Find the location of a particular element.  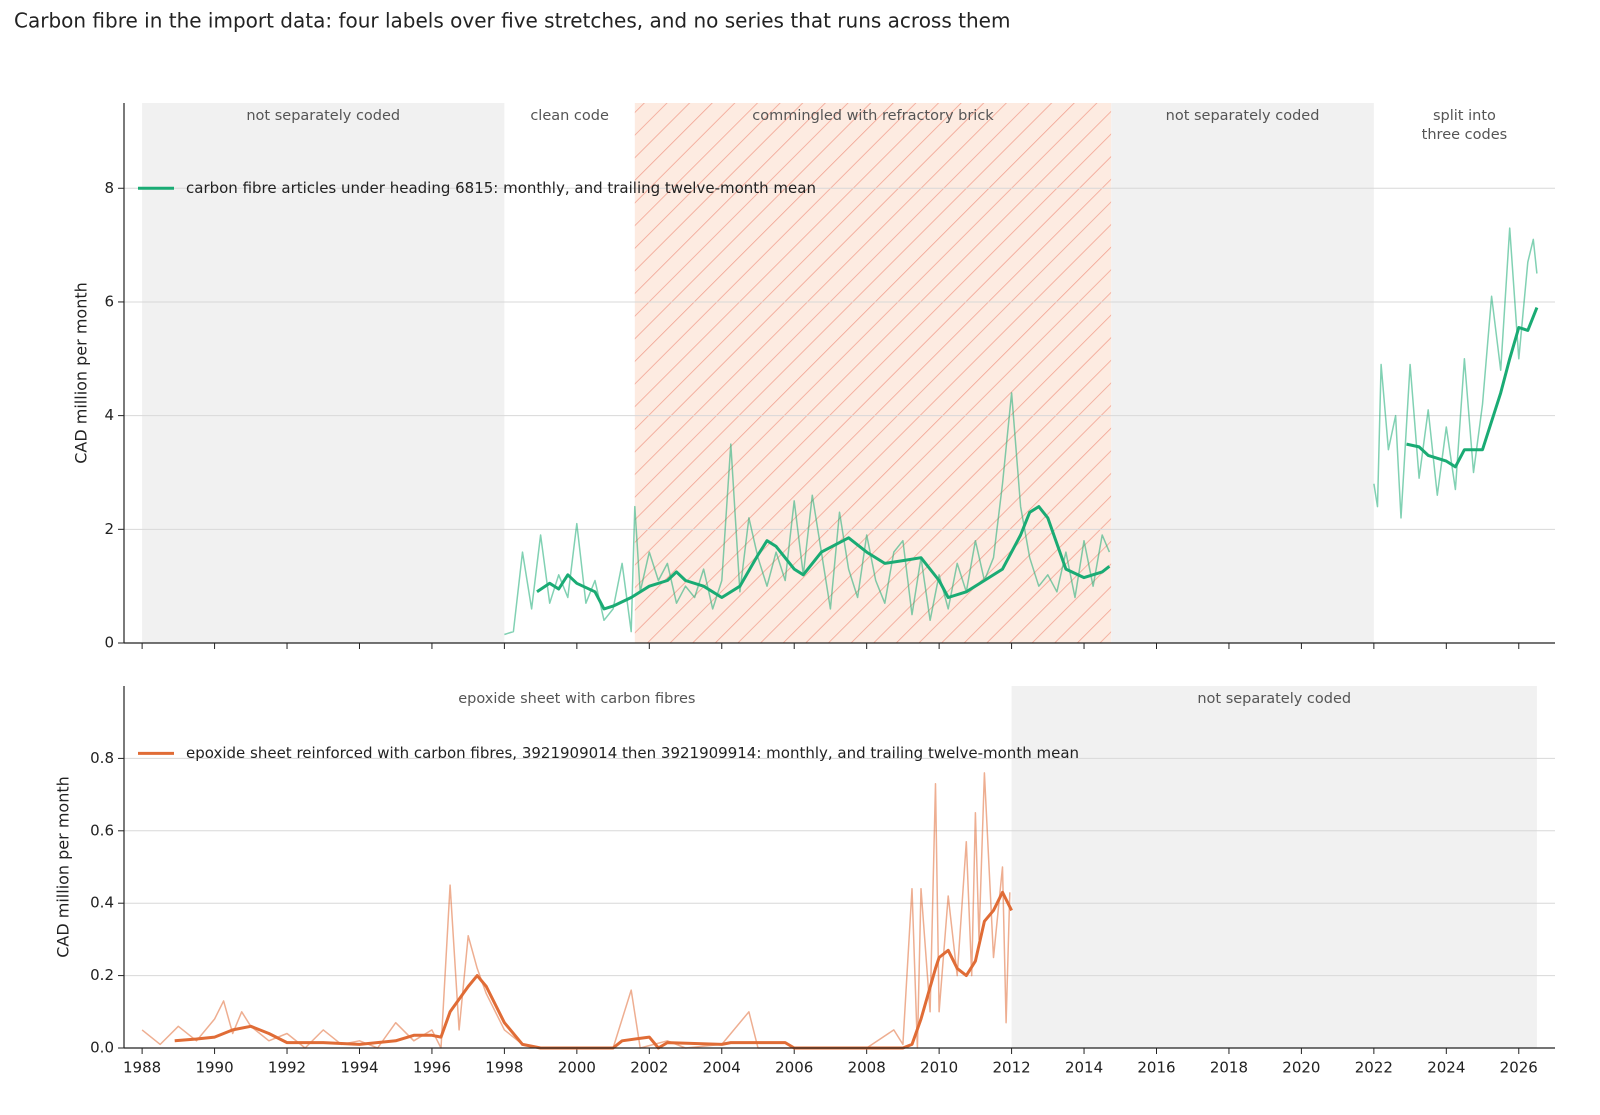

y-tick-label: 0.6 is located at coordinates (102, 830).